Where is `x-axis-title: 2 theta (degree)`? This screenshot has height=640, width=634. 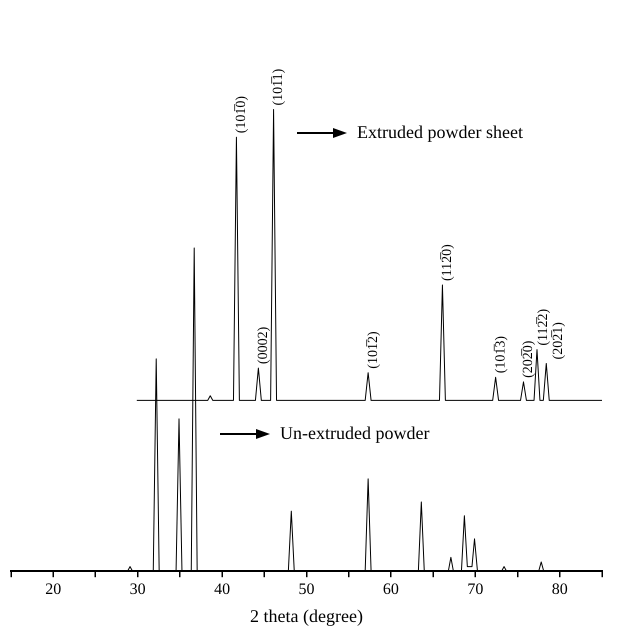 x-axis-title: 2 theta (degree) is located at coordinates (306, 616).